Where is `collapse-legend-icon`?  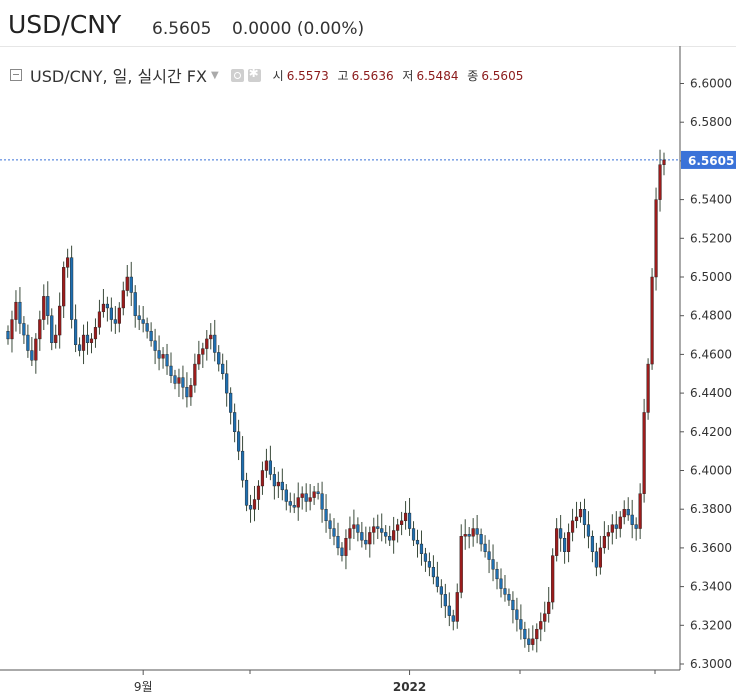 collapse-legend-icon is located at coordinates (16, 75).